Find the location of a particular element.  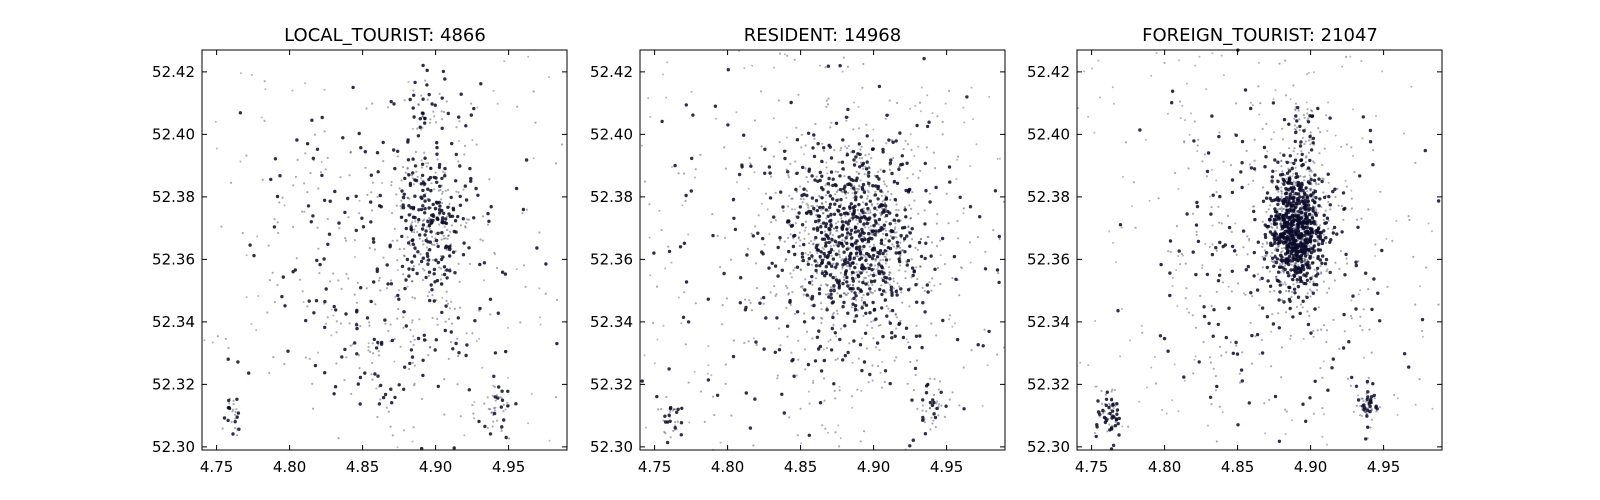

y-tick-label: 52.40 is located at coordinates (173, 134).